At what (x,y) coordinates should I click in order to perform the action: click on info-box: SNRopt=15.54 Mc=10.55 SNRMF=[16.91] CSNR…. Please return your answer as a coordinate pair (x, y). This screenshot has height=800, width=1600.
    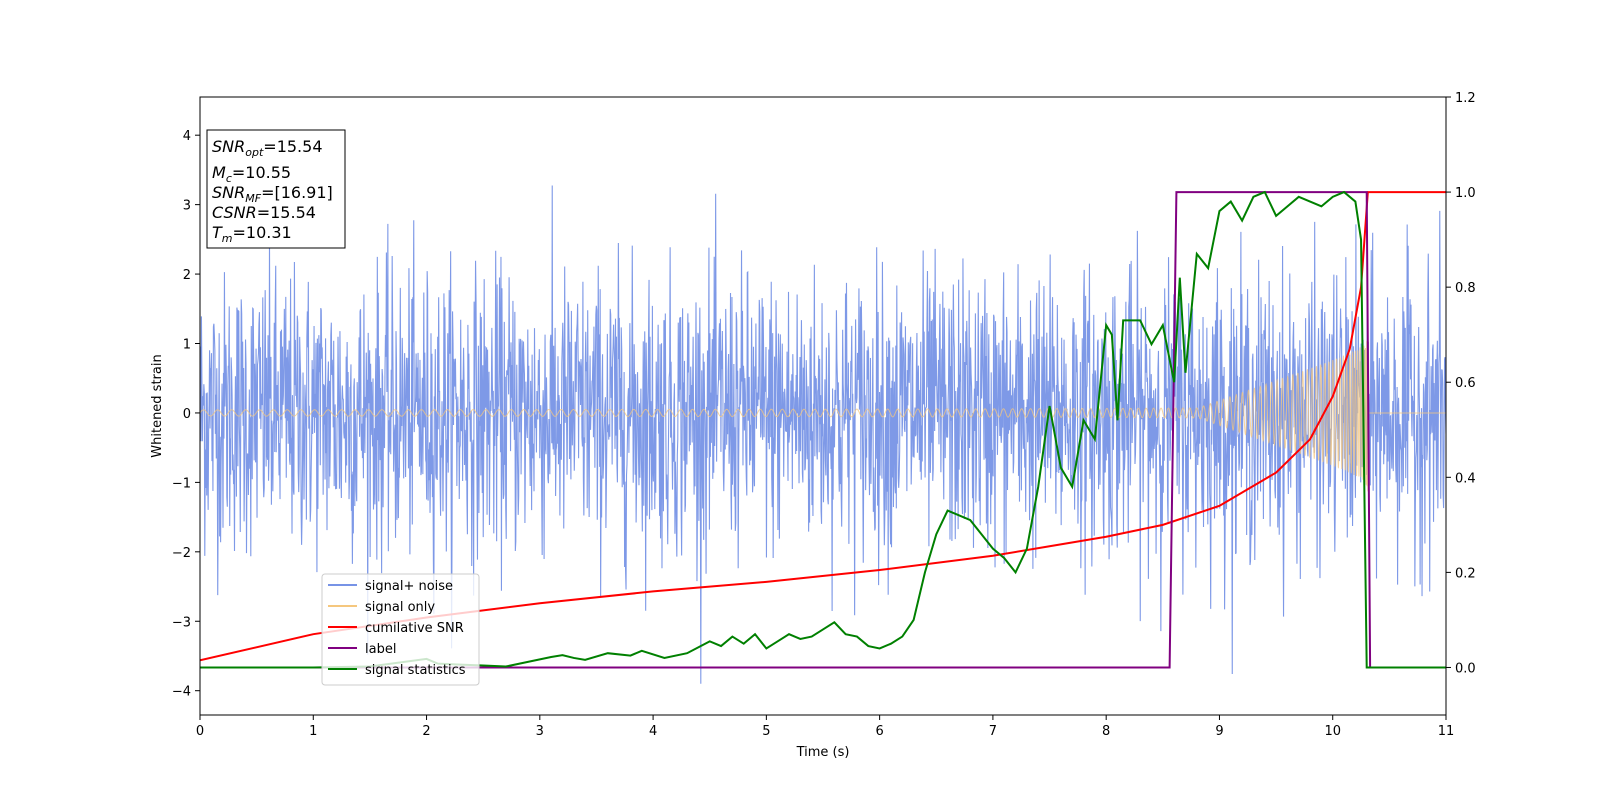
    Looking at the image, I should click on (276, 189).